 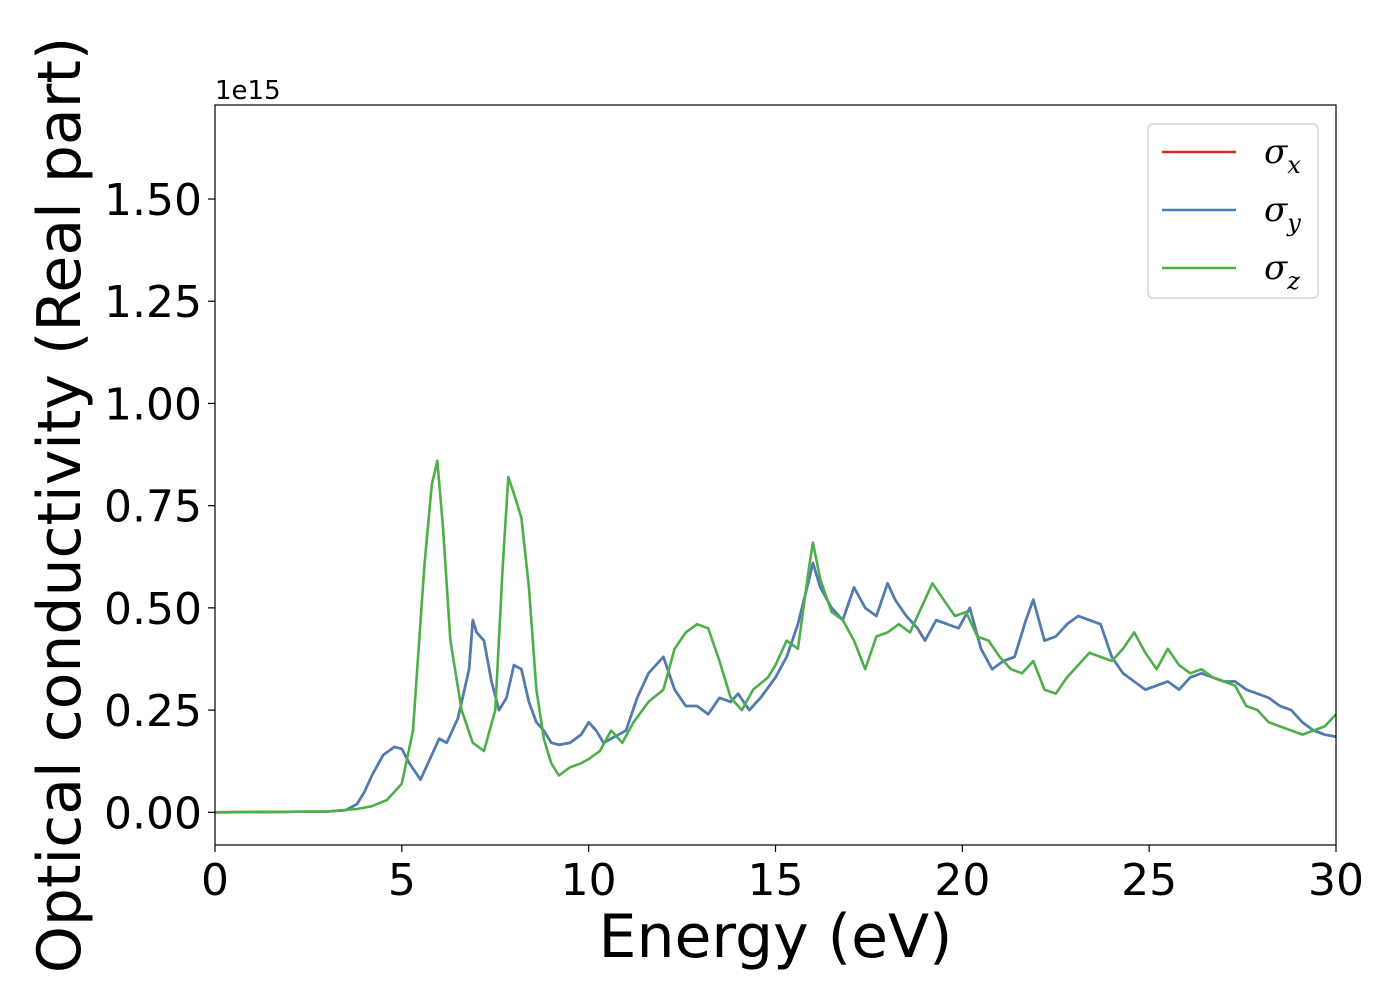 I want to click on x-tick-label: 5, so click(x=402, y=880).